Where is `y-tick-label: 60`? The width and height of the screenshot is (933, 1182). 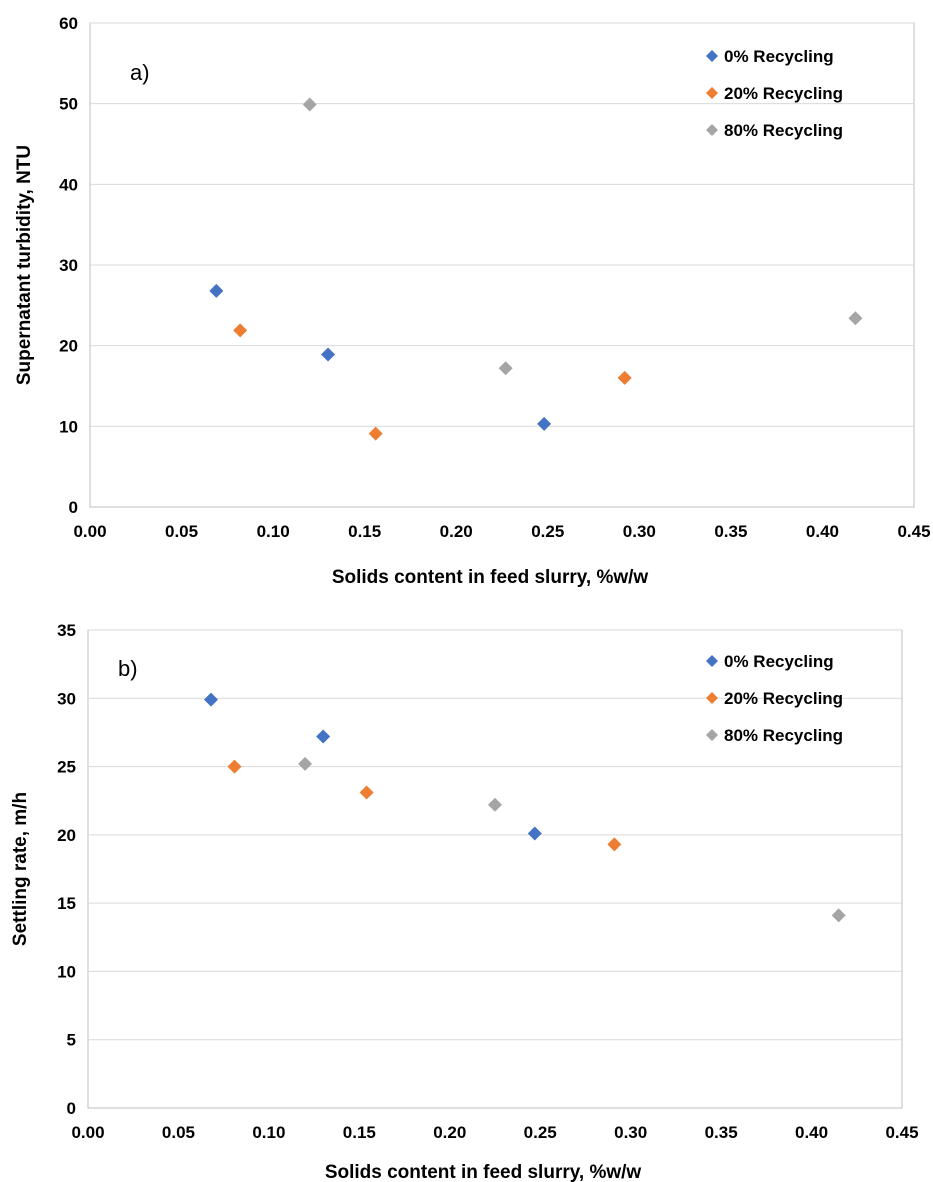
y-tick-label: 60 is located at coordinates (68, 23).